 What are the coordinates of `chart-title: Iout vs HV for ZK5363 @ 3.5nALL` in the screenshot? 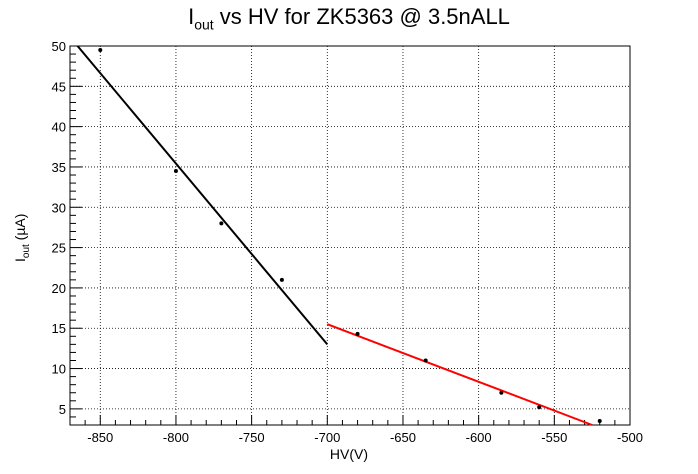 It's located at (349, 18).